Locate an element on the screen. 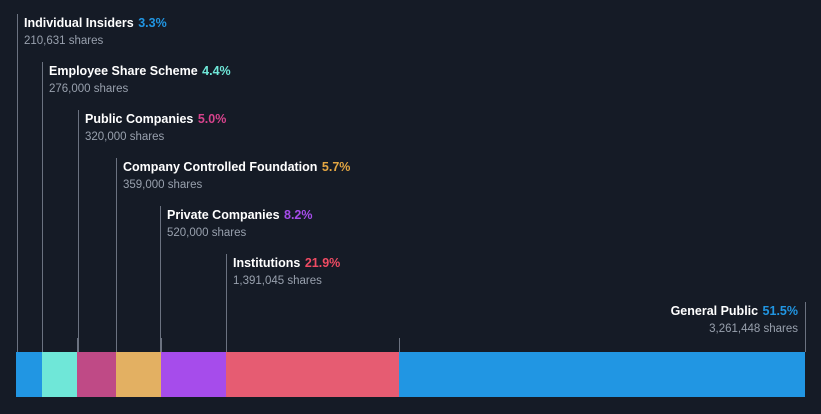 The width and height of the screenshot is (821, 414). bar-segment-institutions is located at coordinates (312, 374).